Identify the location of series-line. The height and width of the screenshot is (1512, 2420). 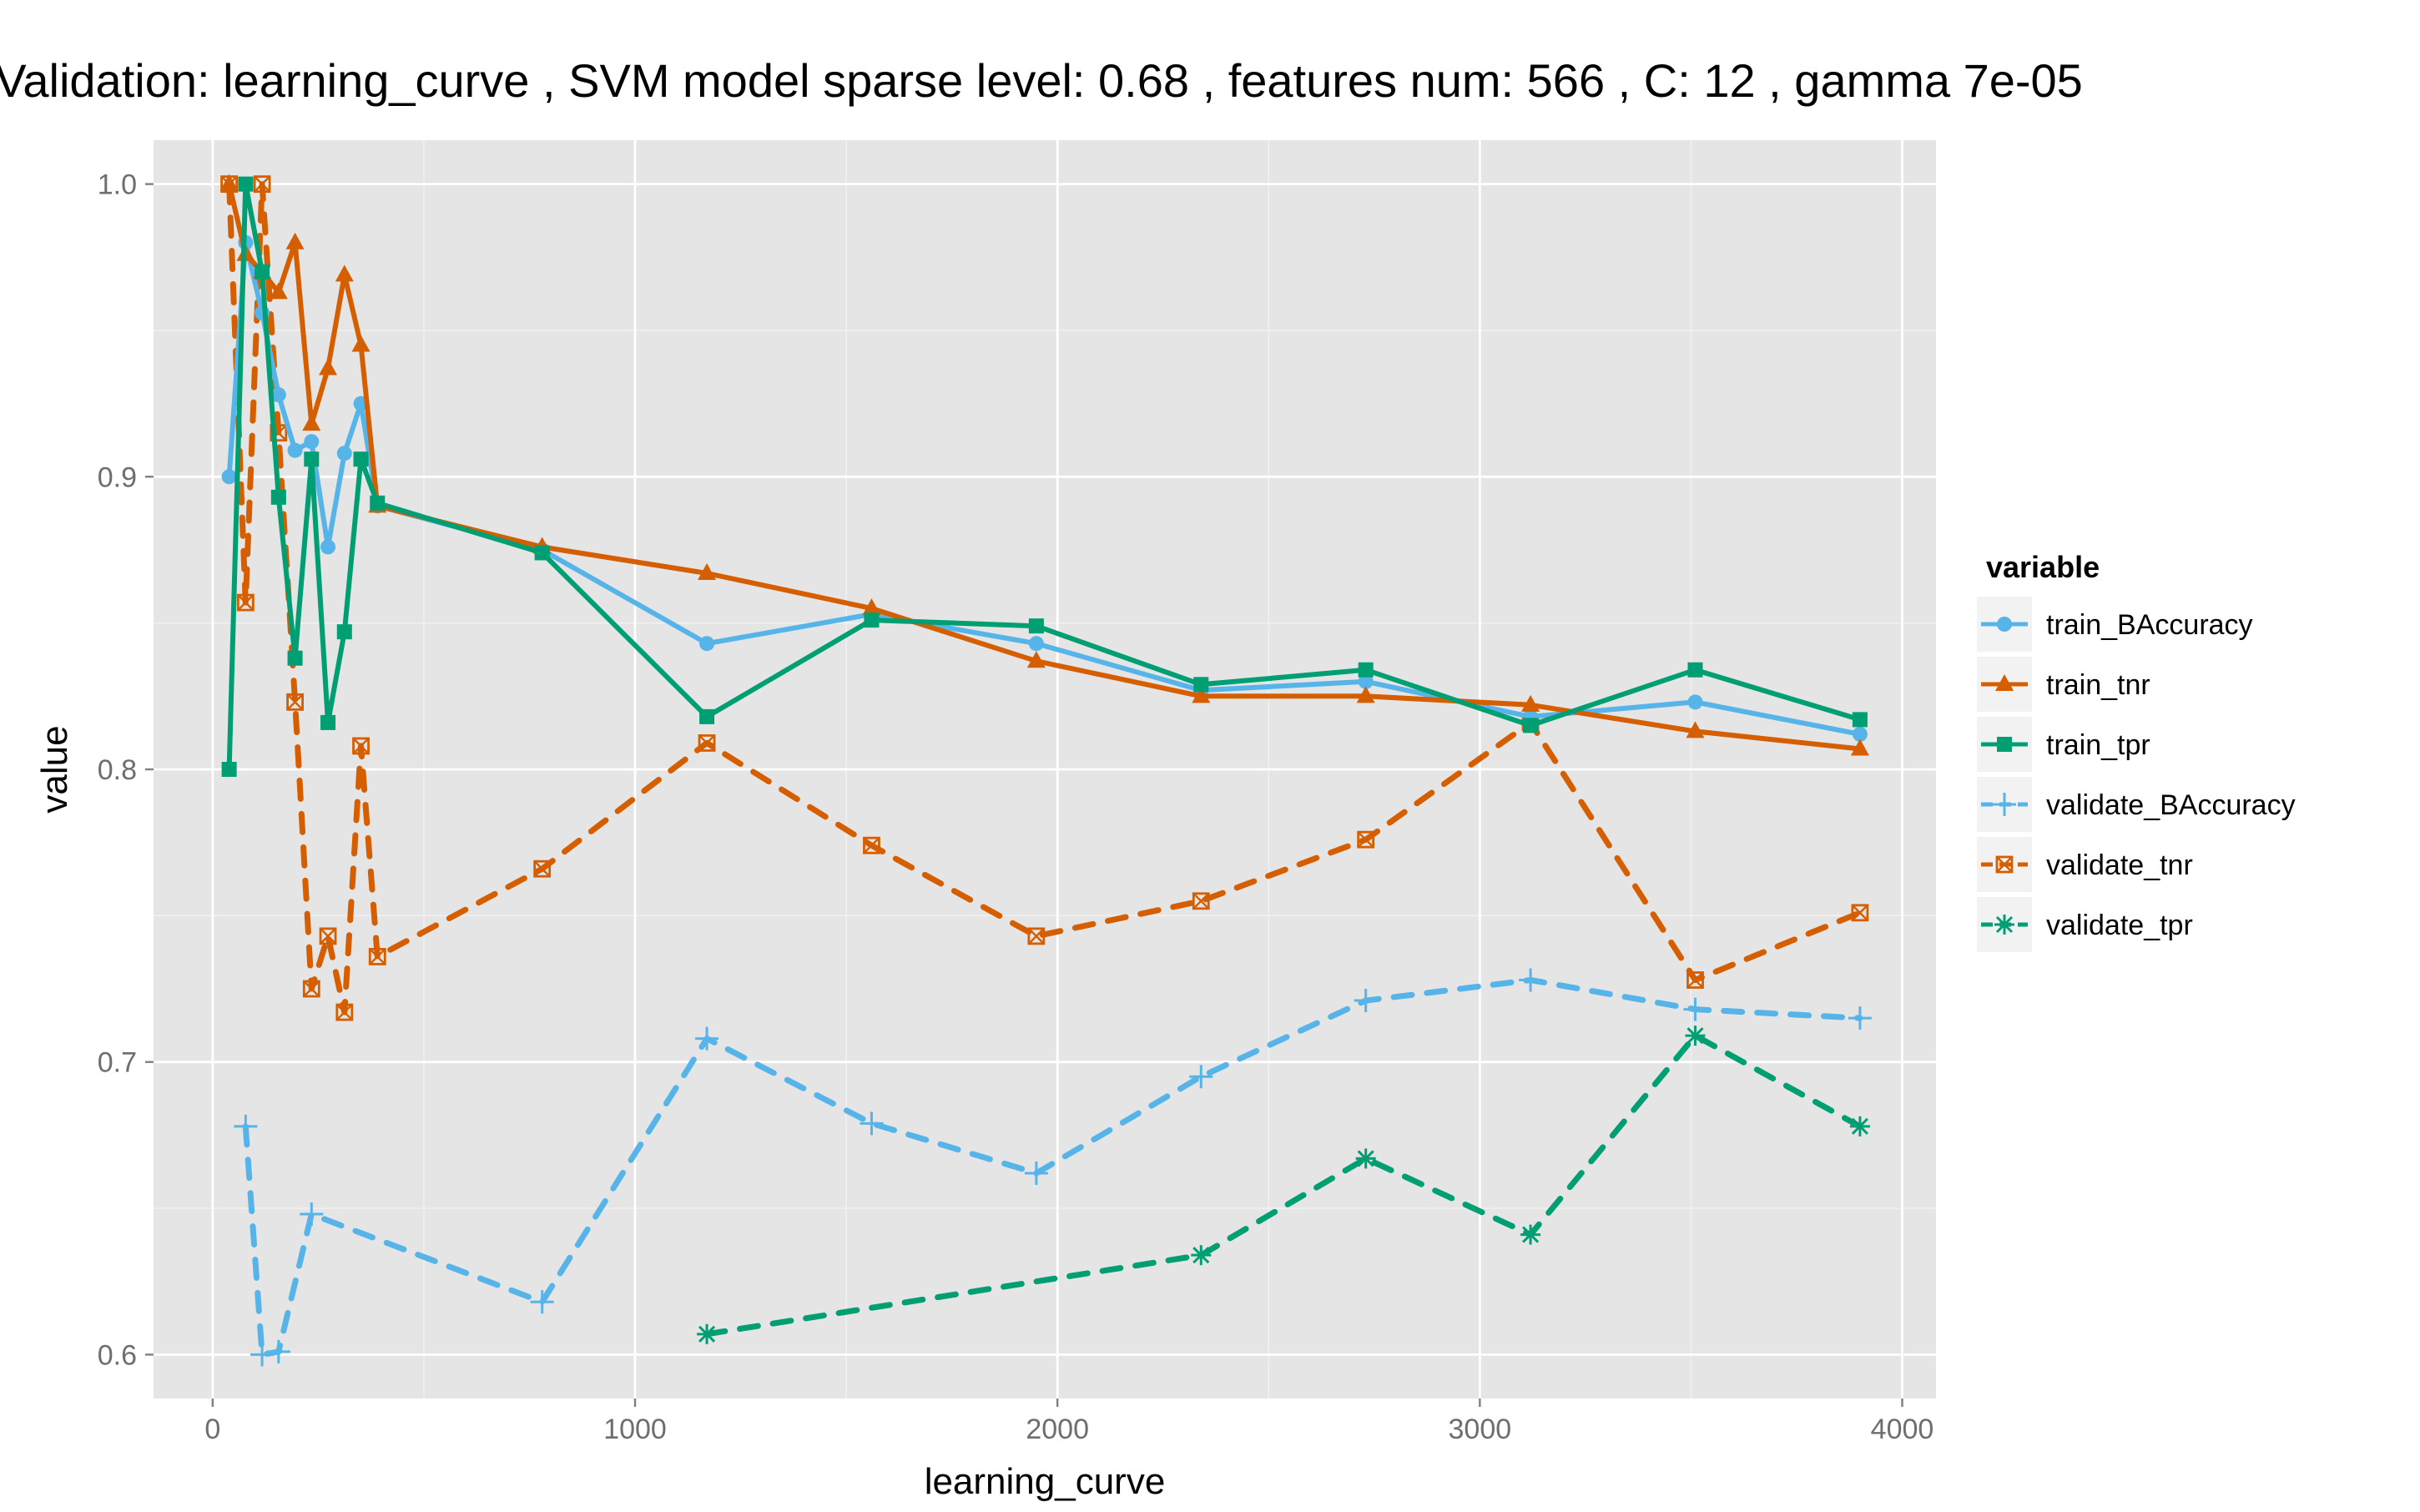
(1283, 1185).